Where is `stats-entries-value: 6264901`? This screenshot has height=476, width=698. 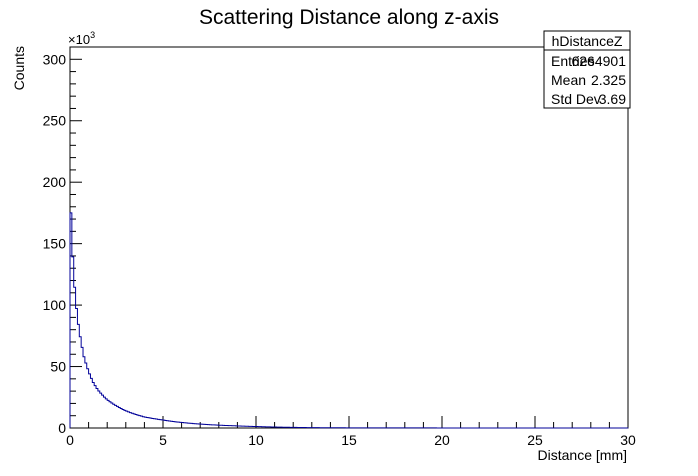
stats-entries-value: 6264901 is located at coordinates (598, 61).